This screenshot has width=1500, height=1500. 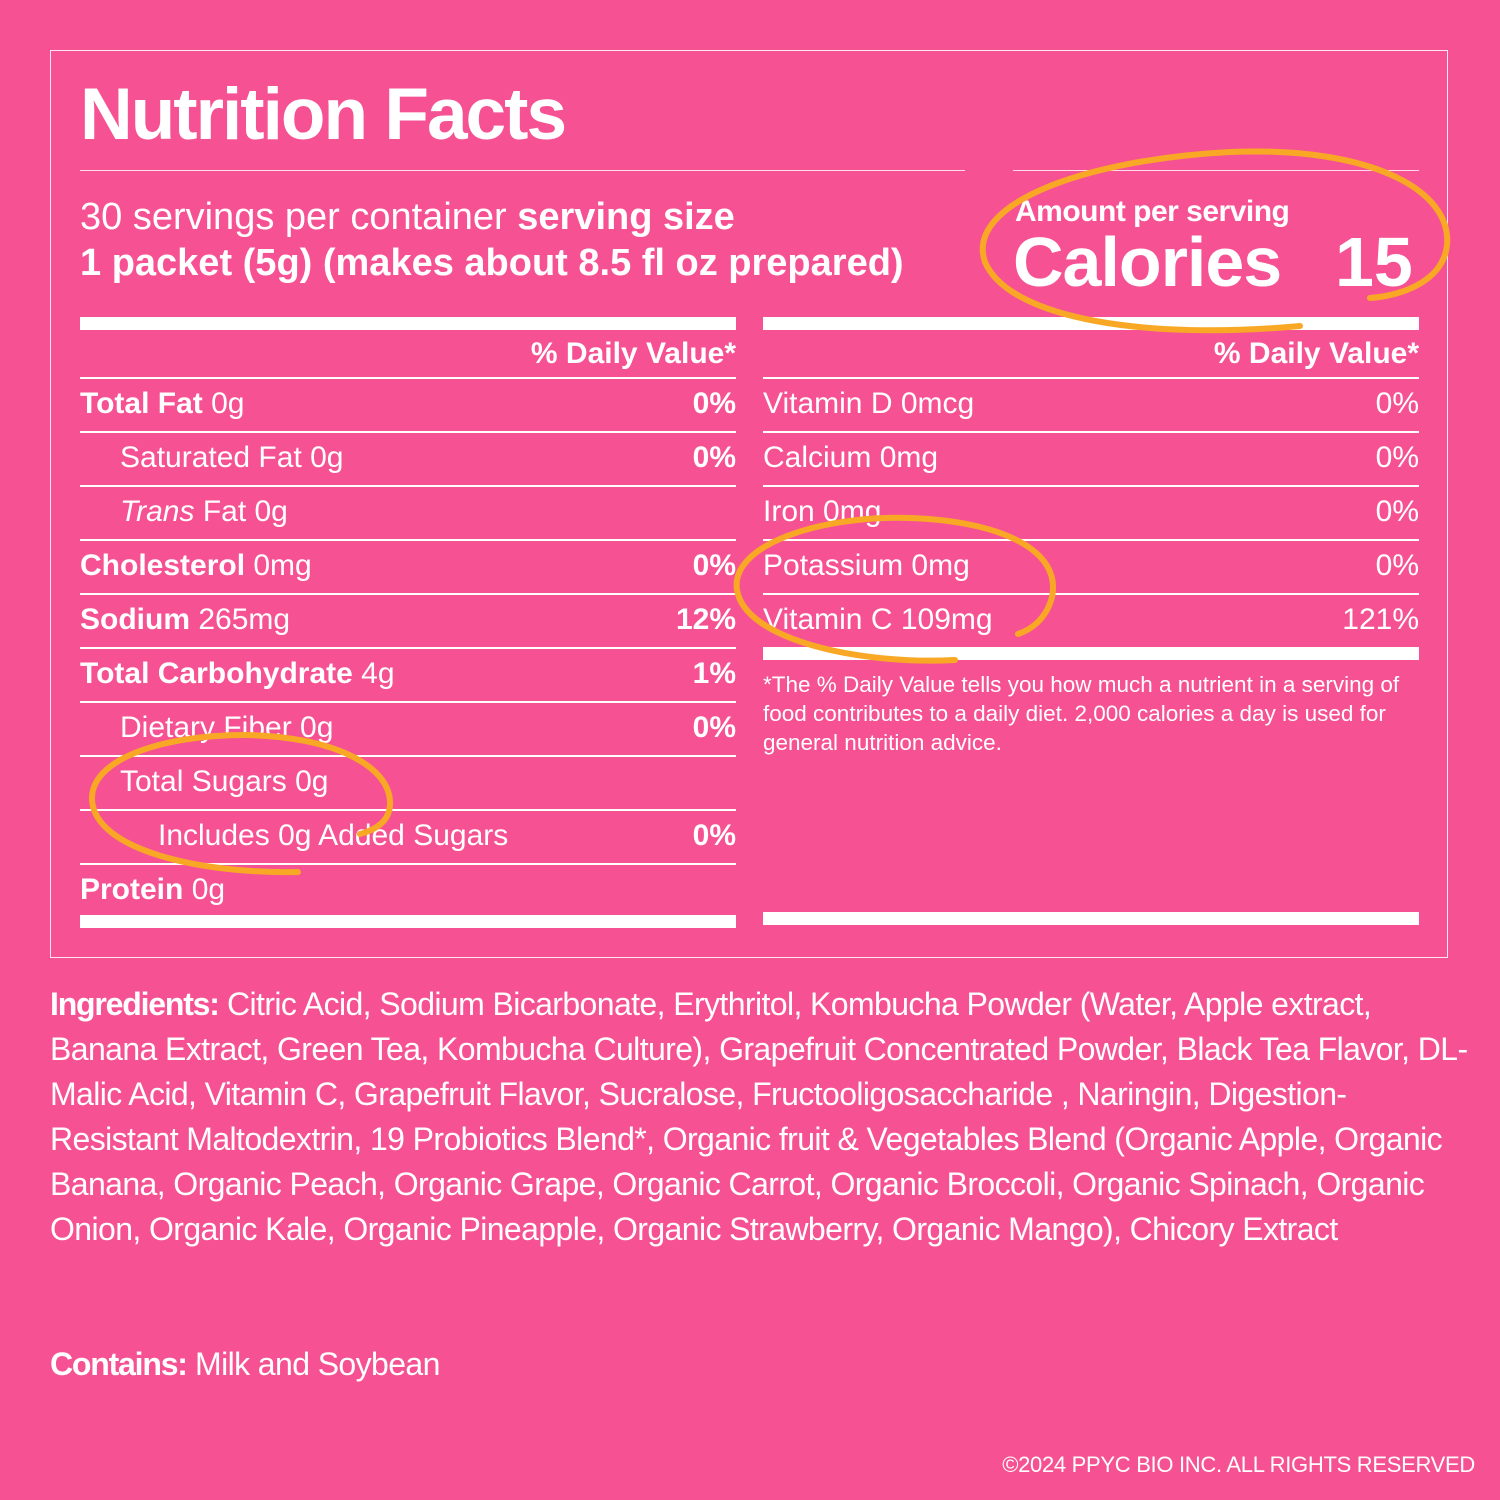 I want to click on row-dietary-fiber: Dietary Fiber 0g 0%, so click(x=408, y=730).